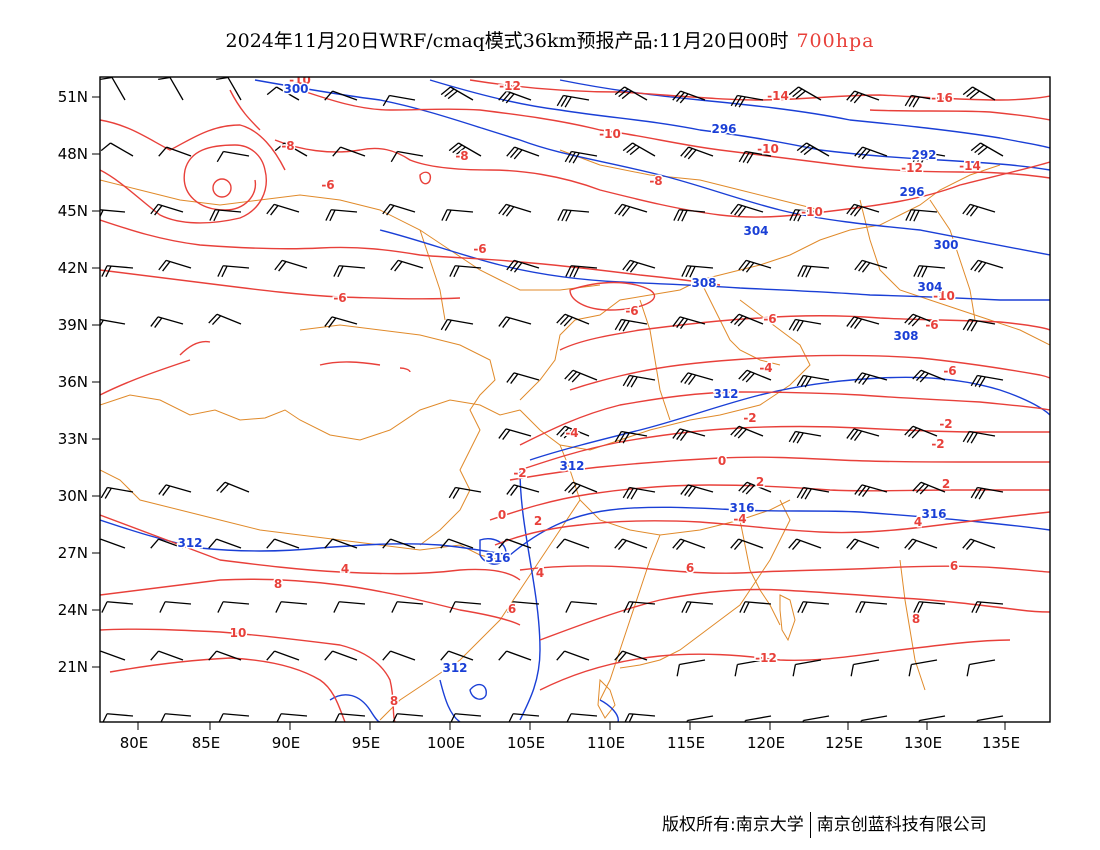 The image size is (1100, 850). What do you see at coordinates (766, 658) in the screenshot?
I see `temperature-label: -12` at bounding box center [766, 658].